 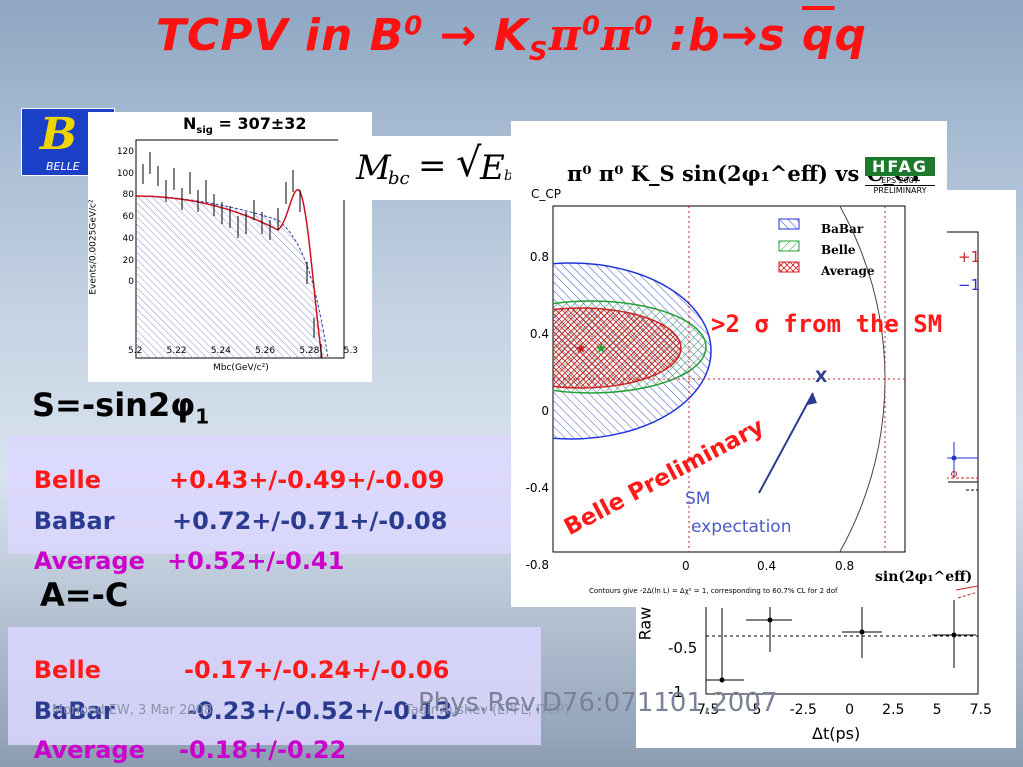 I want to click on hfag-yticks: 0.8 0.4 0 -0.4 -0.8, so click(x=537, y=411).